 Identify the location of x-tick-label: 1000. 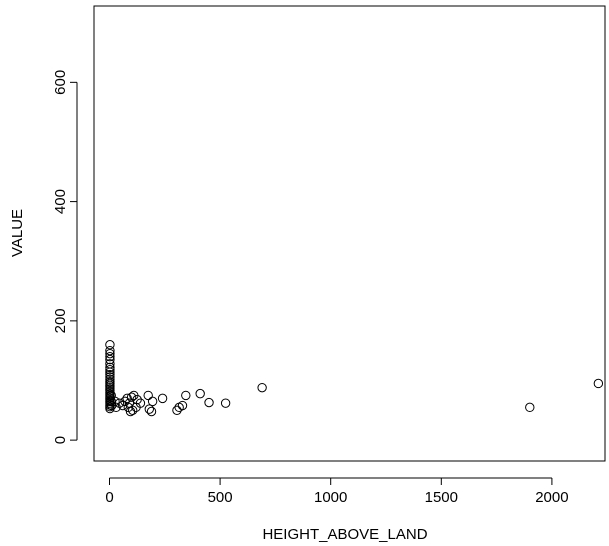
(330, 497).